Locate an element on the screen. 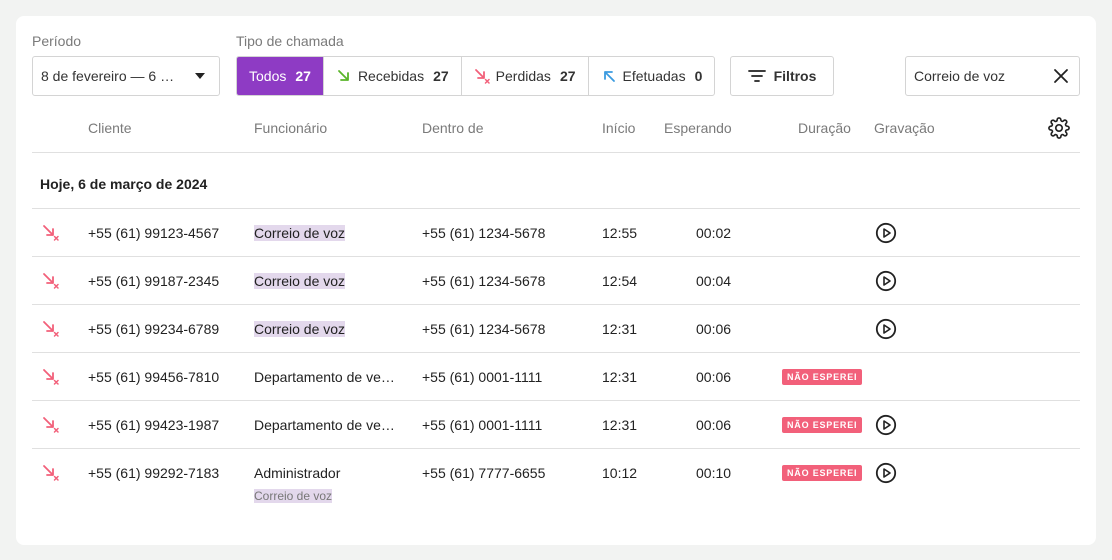  date-group-title: Hoje, 6 de março de 2024 is located at coordinates (124, 184).